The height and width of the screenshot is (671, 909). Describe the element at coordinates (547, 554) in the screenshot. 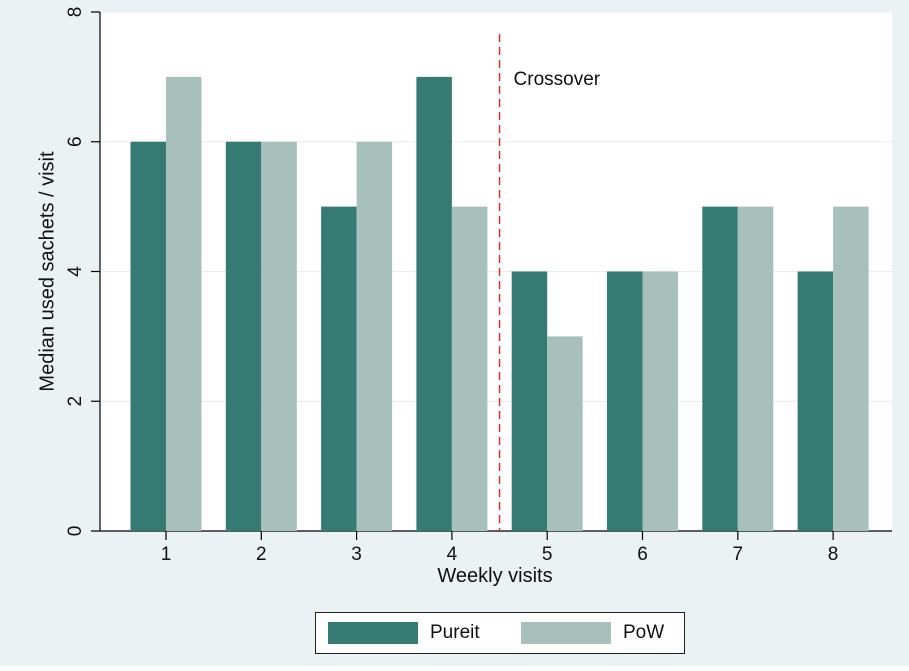

I see `x-tick-label: 5` at that location.